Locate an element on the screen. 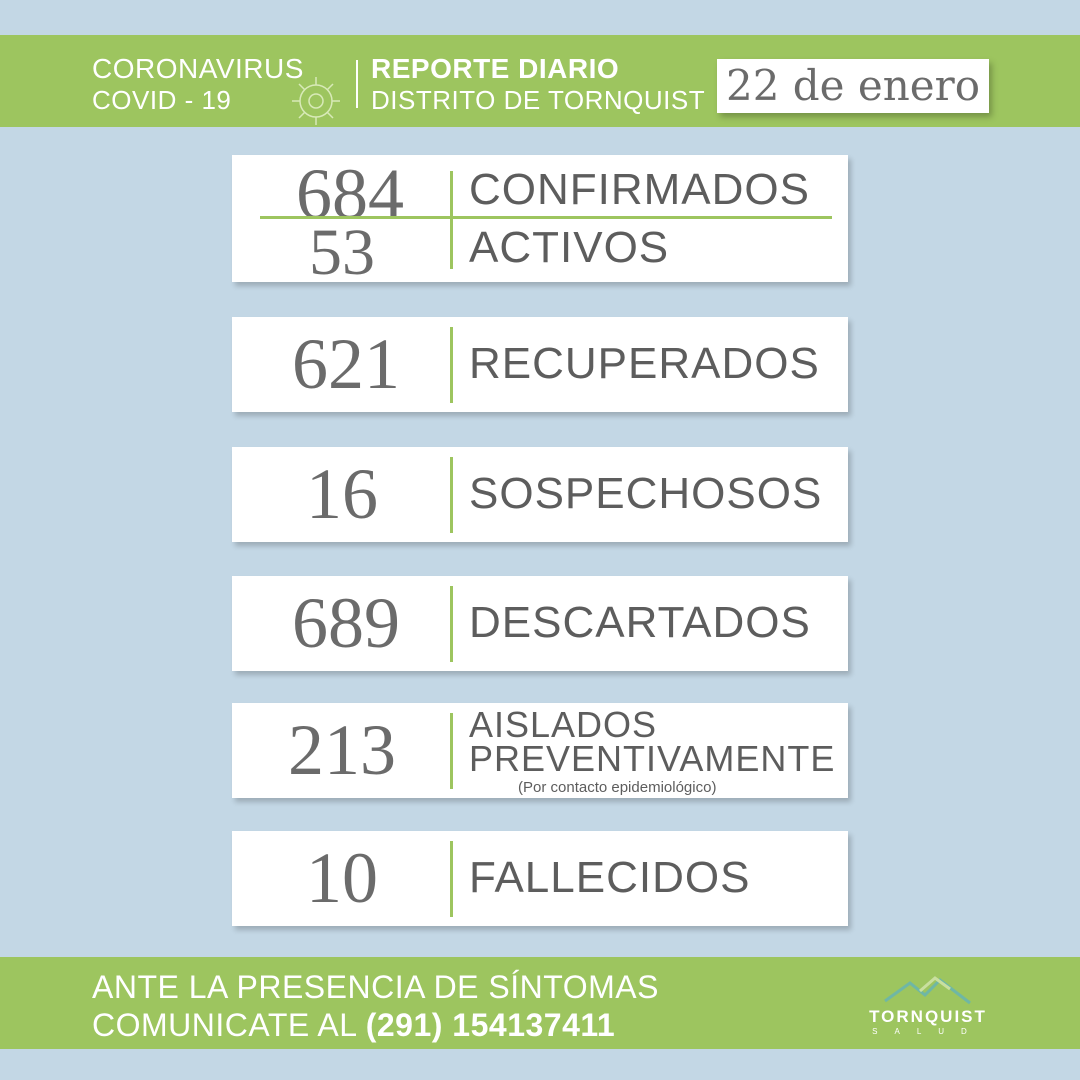 The width and height of the screenshot is (1080, 1080). card-sospechosos: 16 SOSPECHOSOS is located at coordinates (540, 494).